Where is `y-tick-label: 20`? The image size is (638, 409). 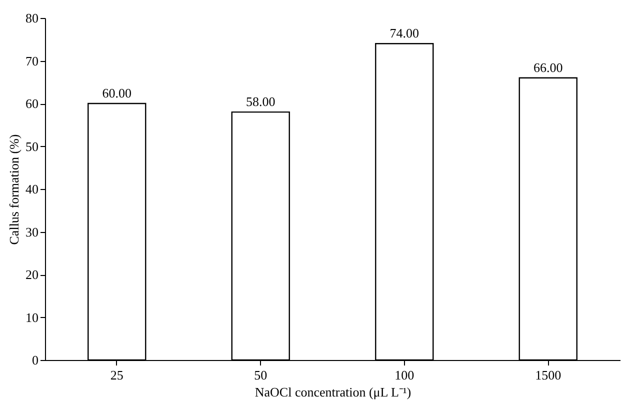
y-tick-label: 20 is located at coordinates (32, 274).